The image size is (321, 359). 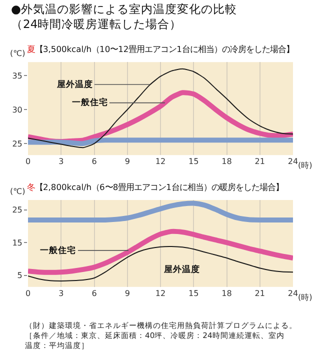 What do you see at coordinates (19, 275) in the screenshot?
I see `y-tick-label: 5` at bounding box center [19, 275].